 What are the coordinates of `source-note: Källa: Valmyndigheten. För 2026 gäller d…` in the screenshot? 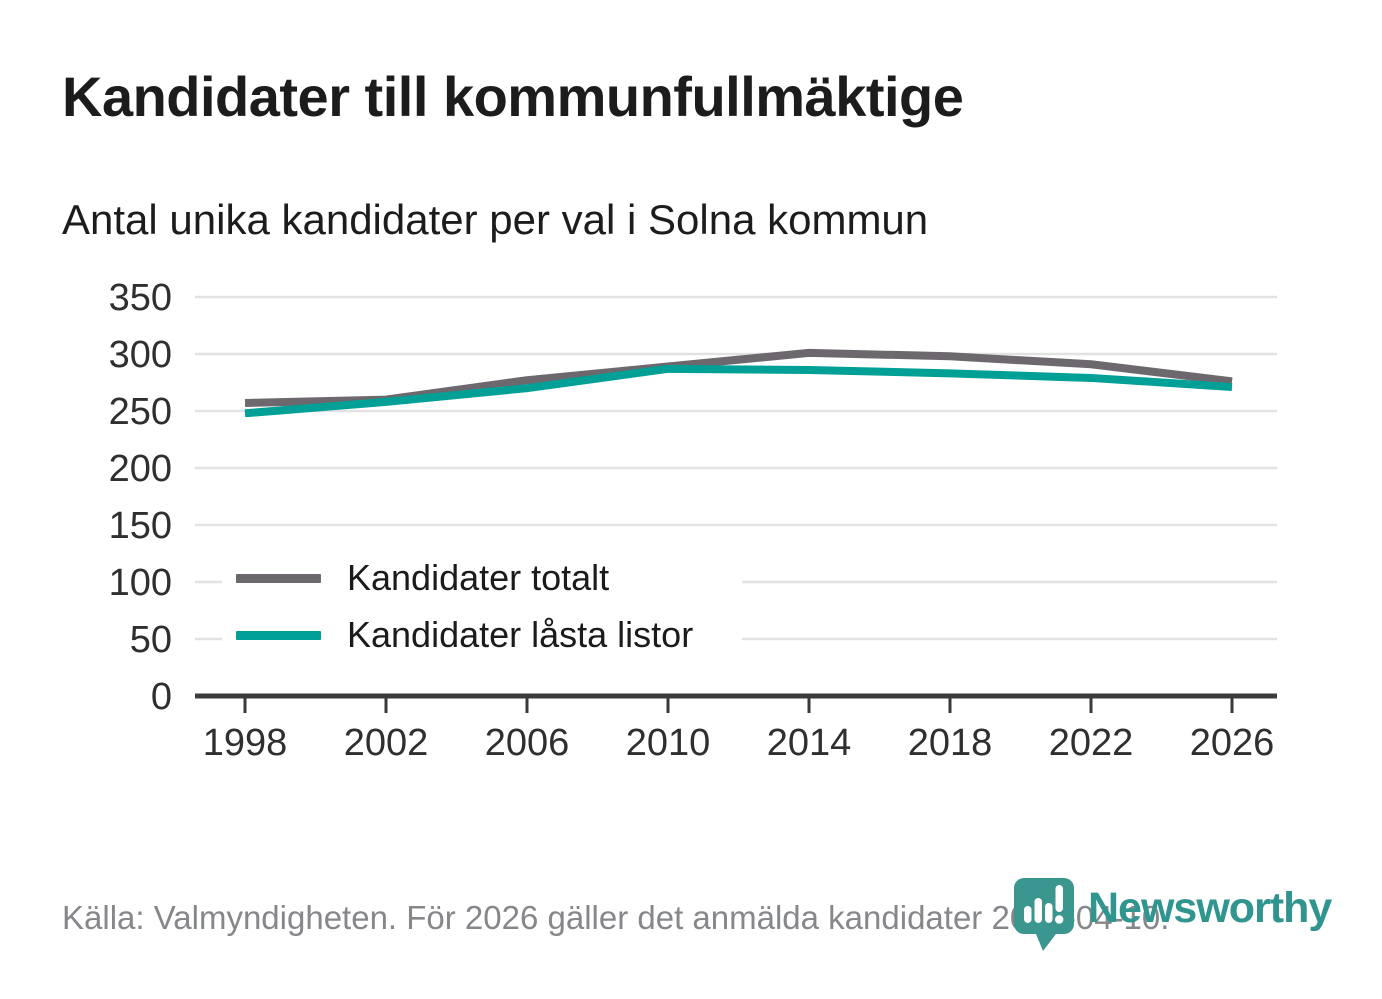 It's located at (616, 917).